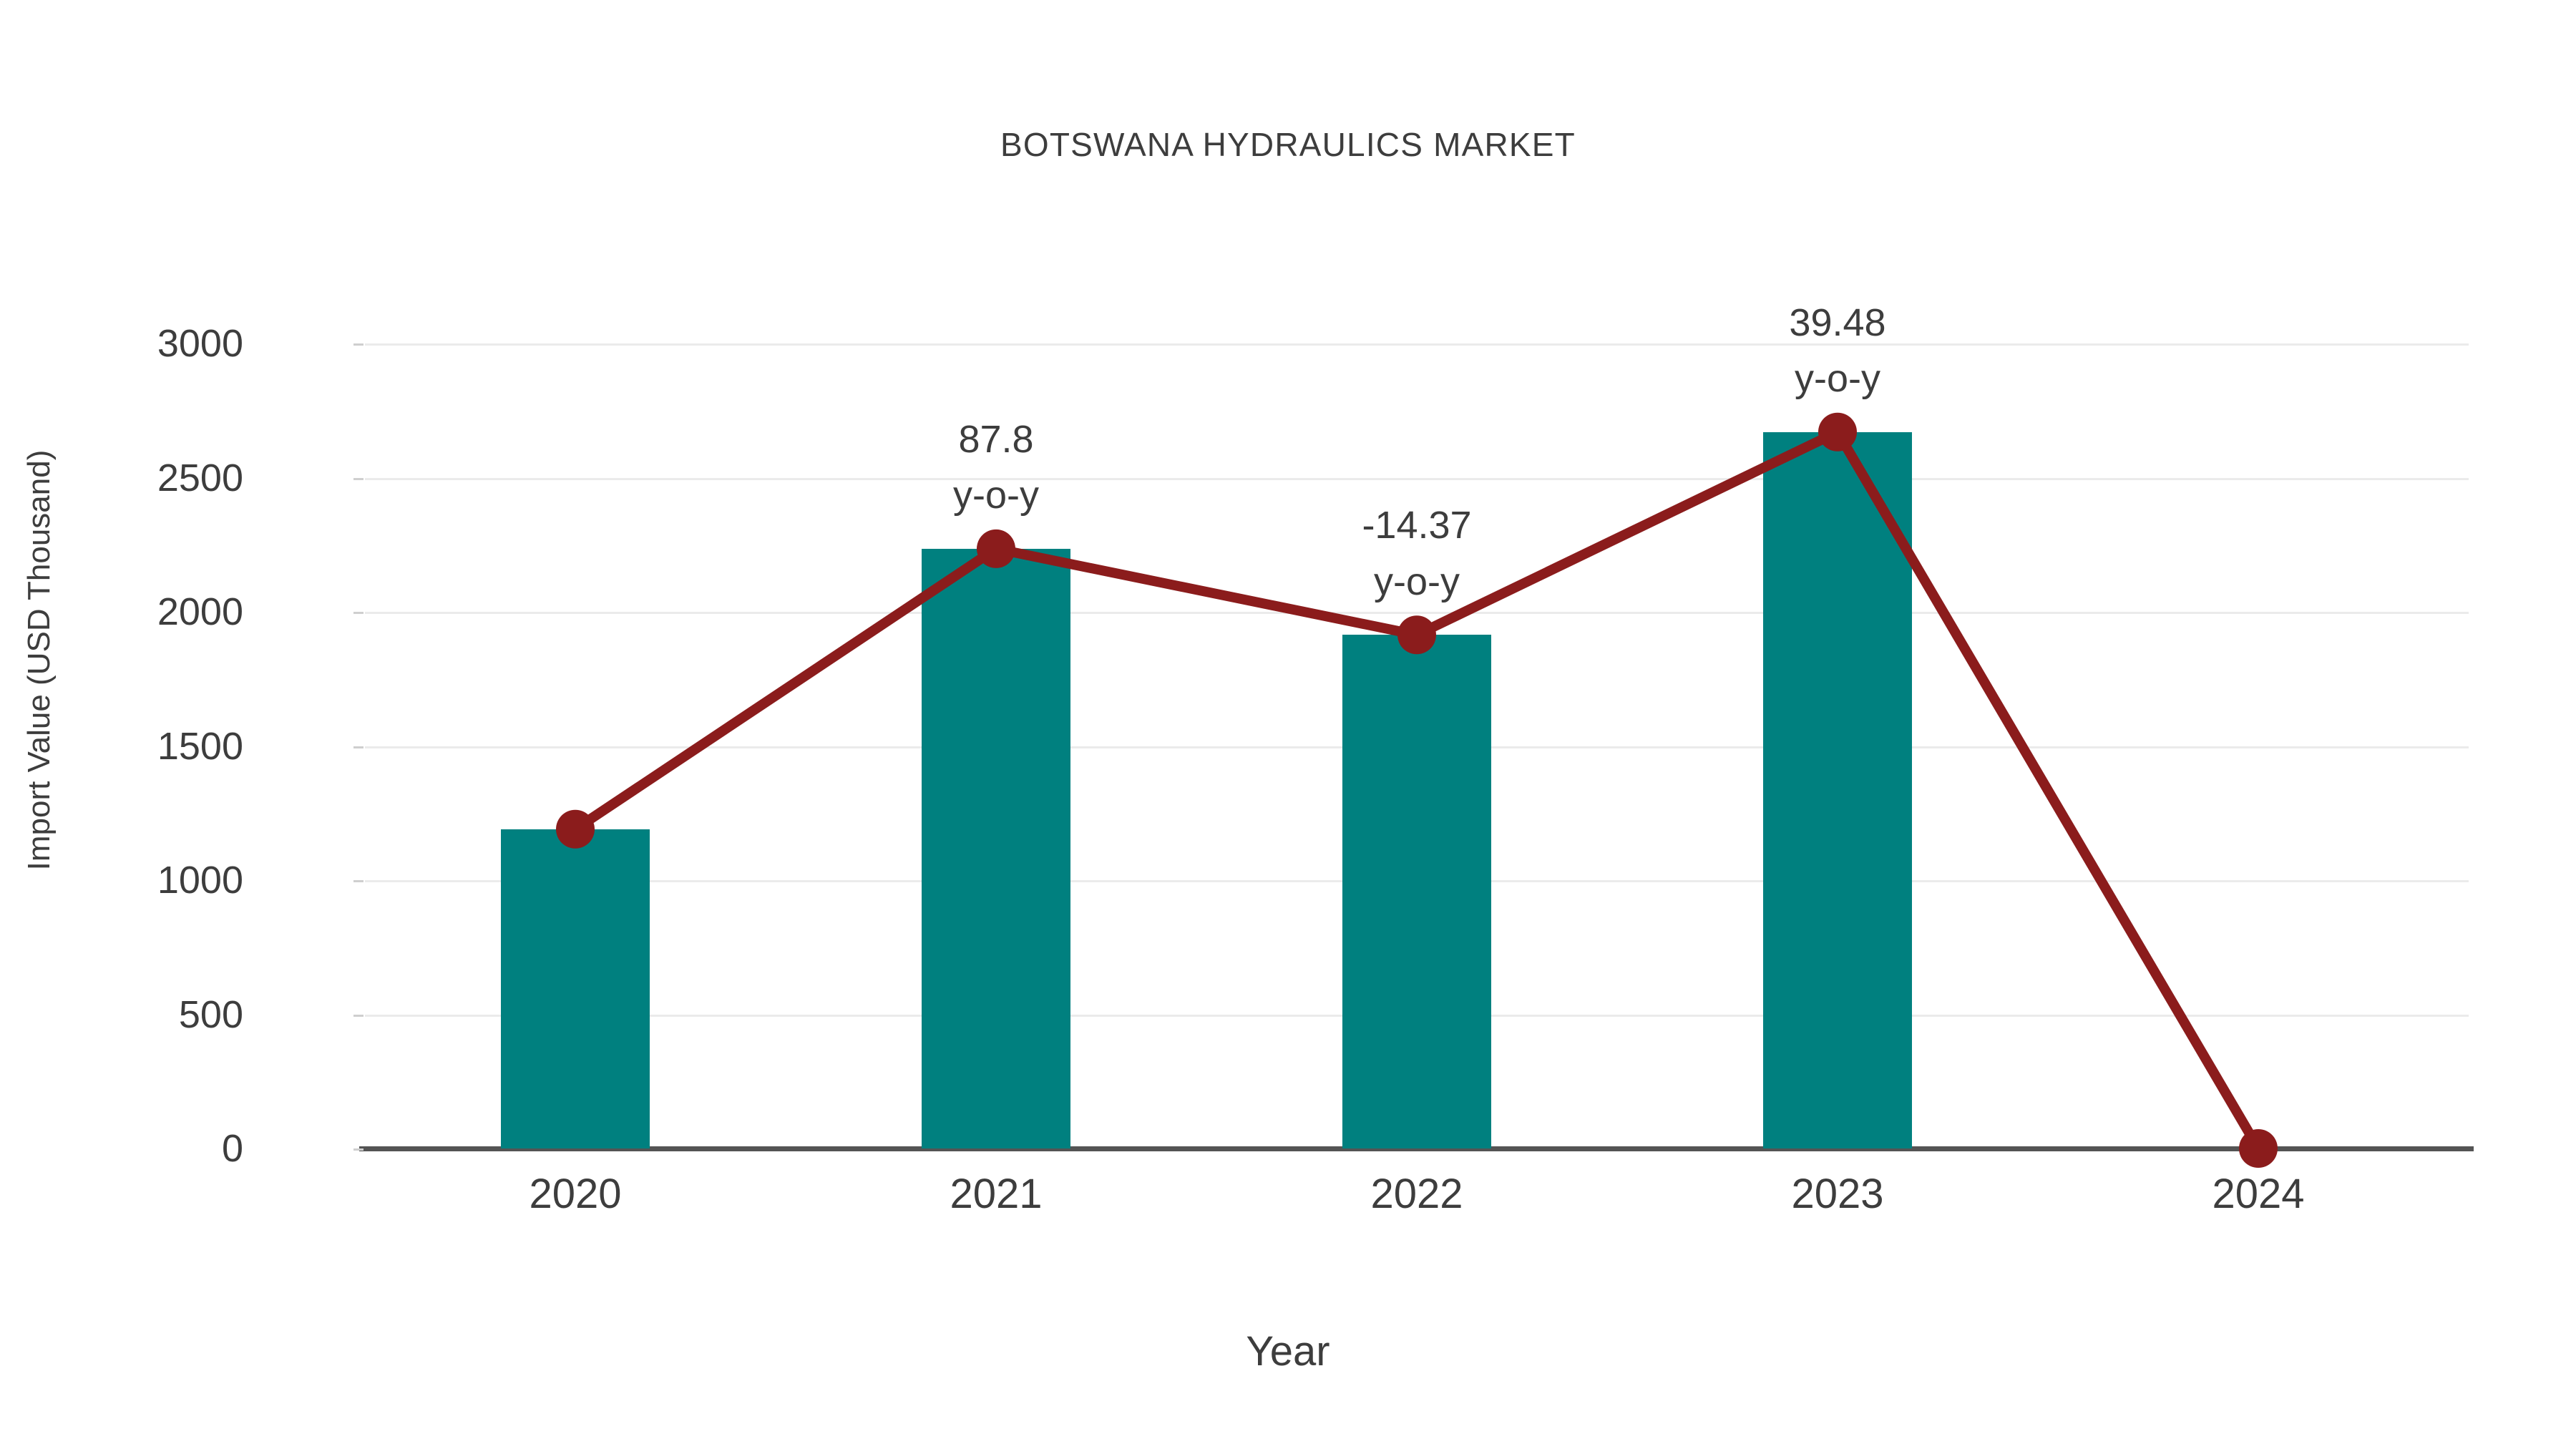 The image size is (2576, 1449). I want to click on y-tick-mark-2000, so click(358, 613).